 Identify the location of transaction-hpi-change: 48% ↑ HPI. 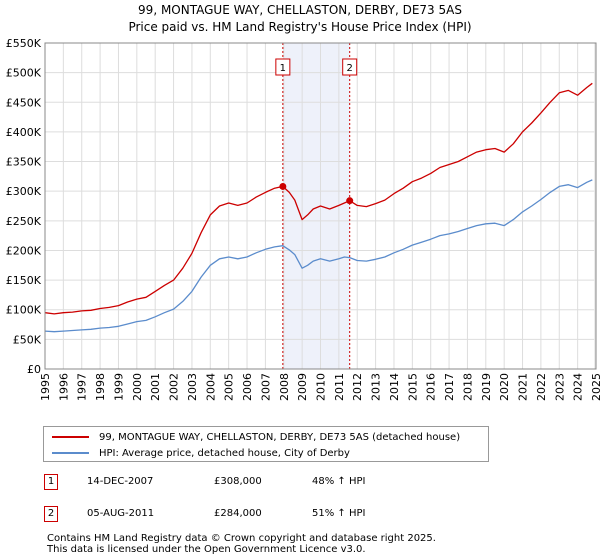
(339, 481).